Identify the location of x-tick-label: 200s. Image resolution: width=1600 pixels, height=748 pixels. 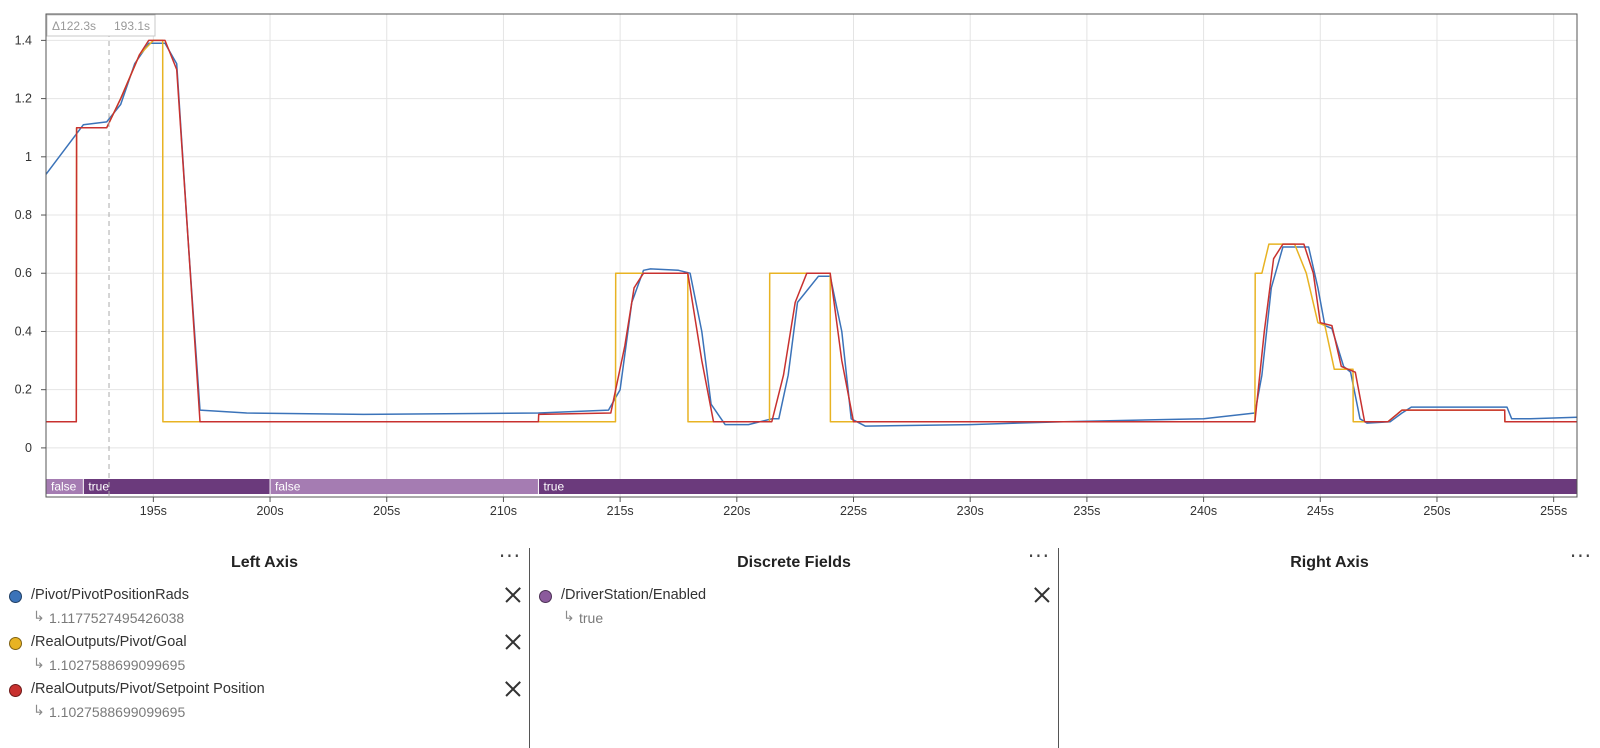
(269, 511).